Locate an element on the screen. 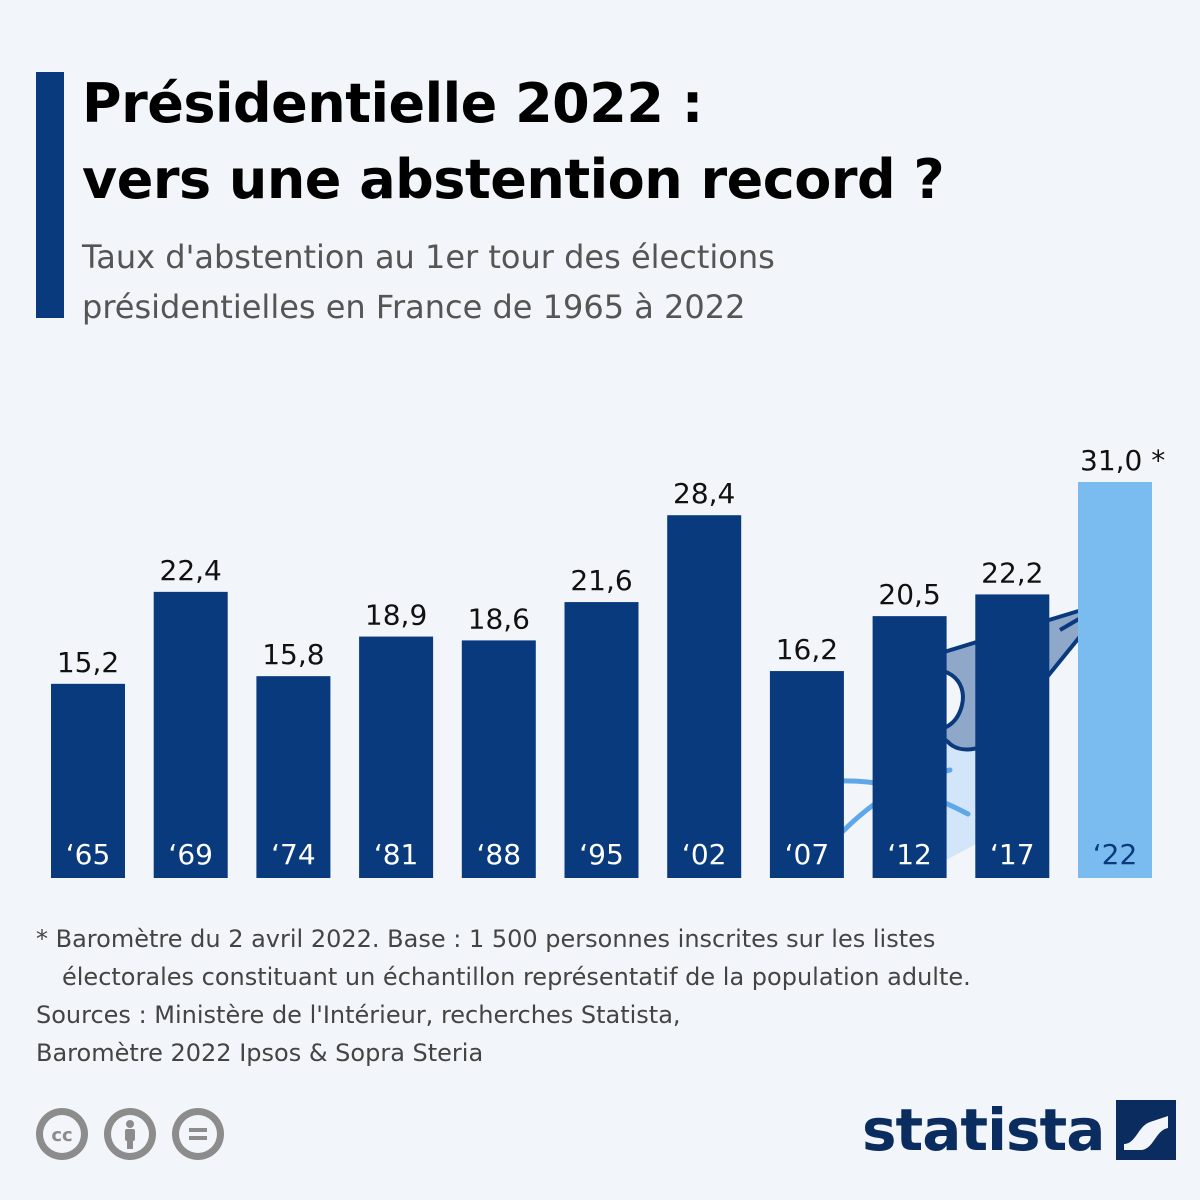  attribution-icon is located at coordinates (130, 1134).